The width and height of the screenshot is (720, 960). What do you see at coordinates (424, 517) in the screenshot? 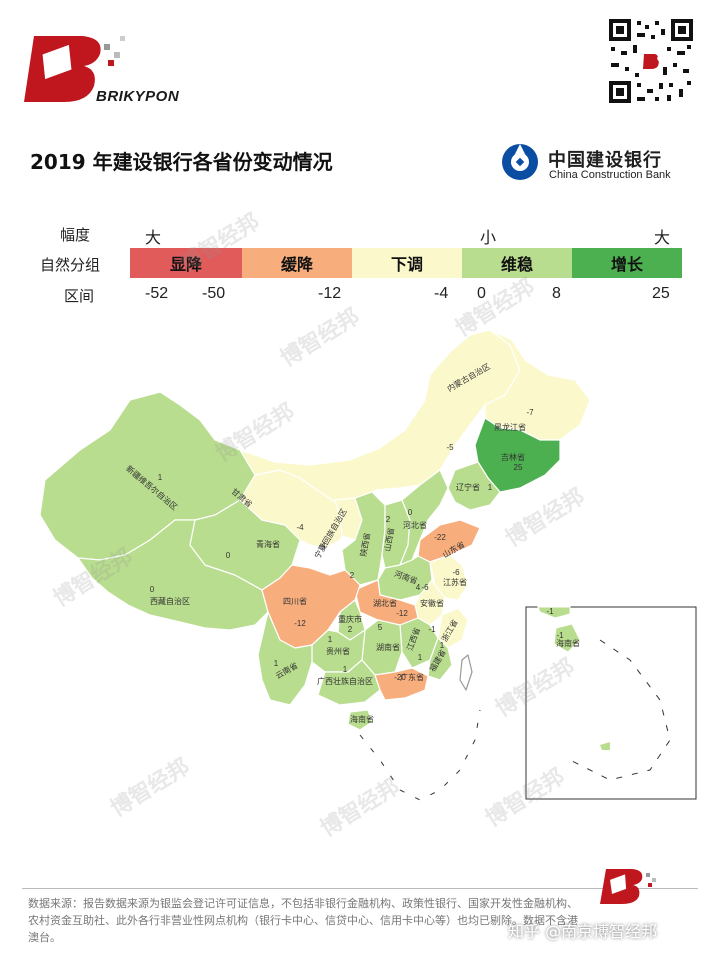
I see `province-hebei` at bounding box center [424, 517].